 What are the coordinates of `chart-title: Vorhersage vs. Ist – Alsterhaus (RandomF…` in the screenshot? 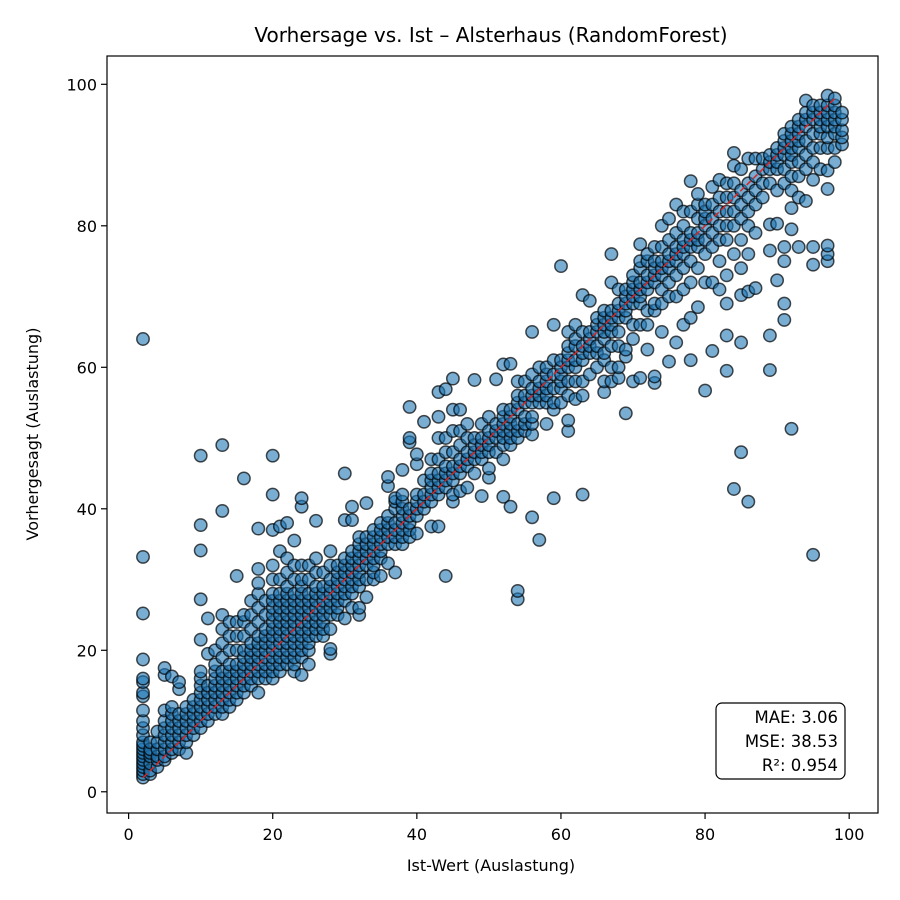 It's located at (490, 35).